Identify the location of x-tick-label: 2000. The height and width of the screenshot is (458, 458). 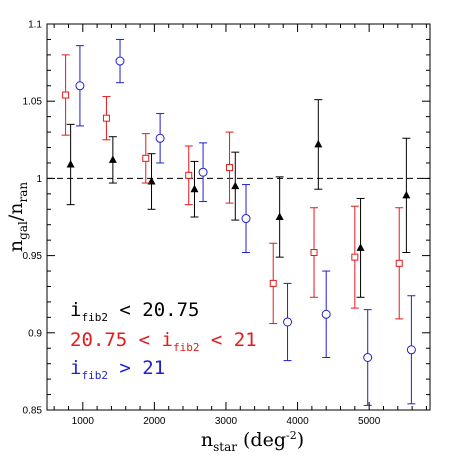
(154, 421).